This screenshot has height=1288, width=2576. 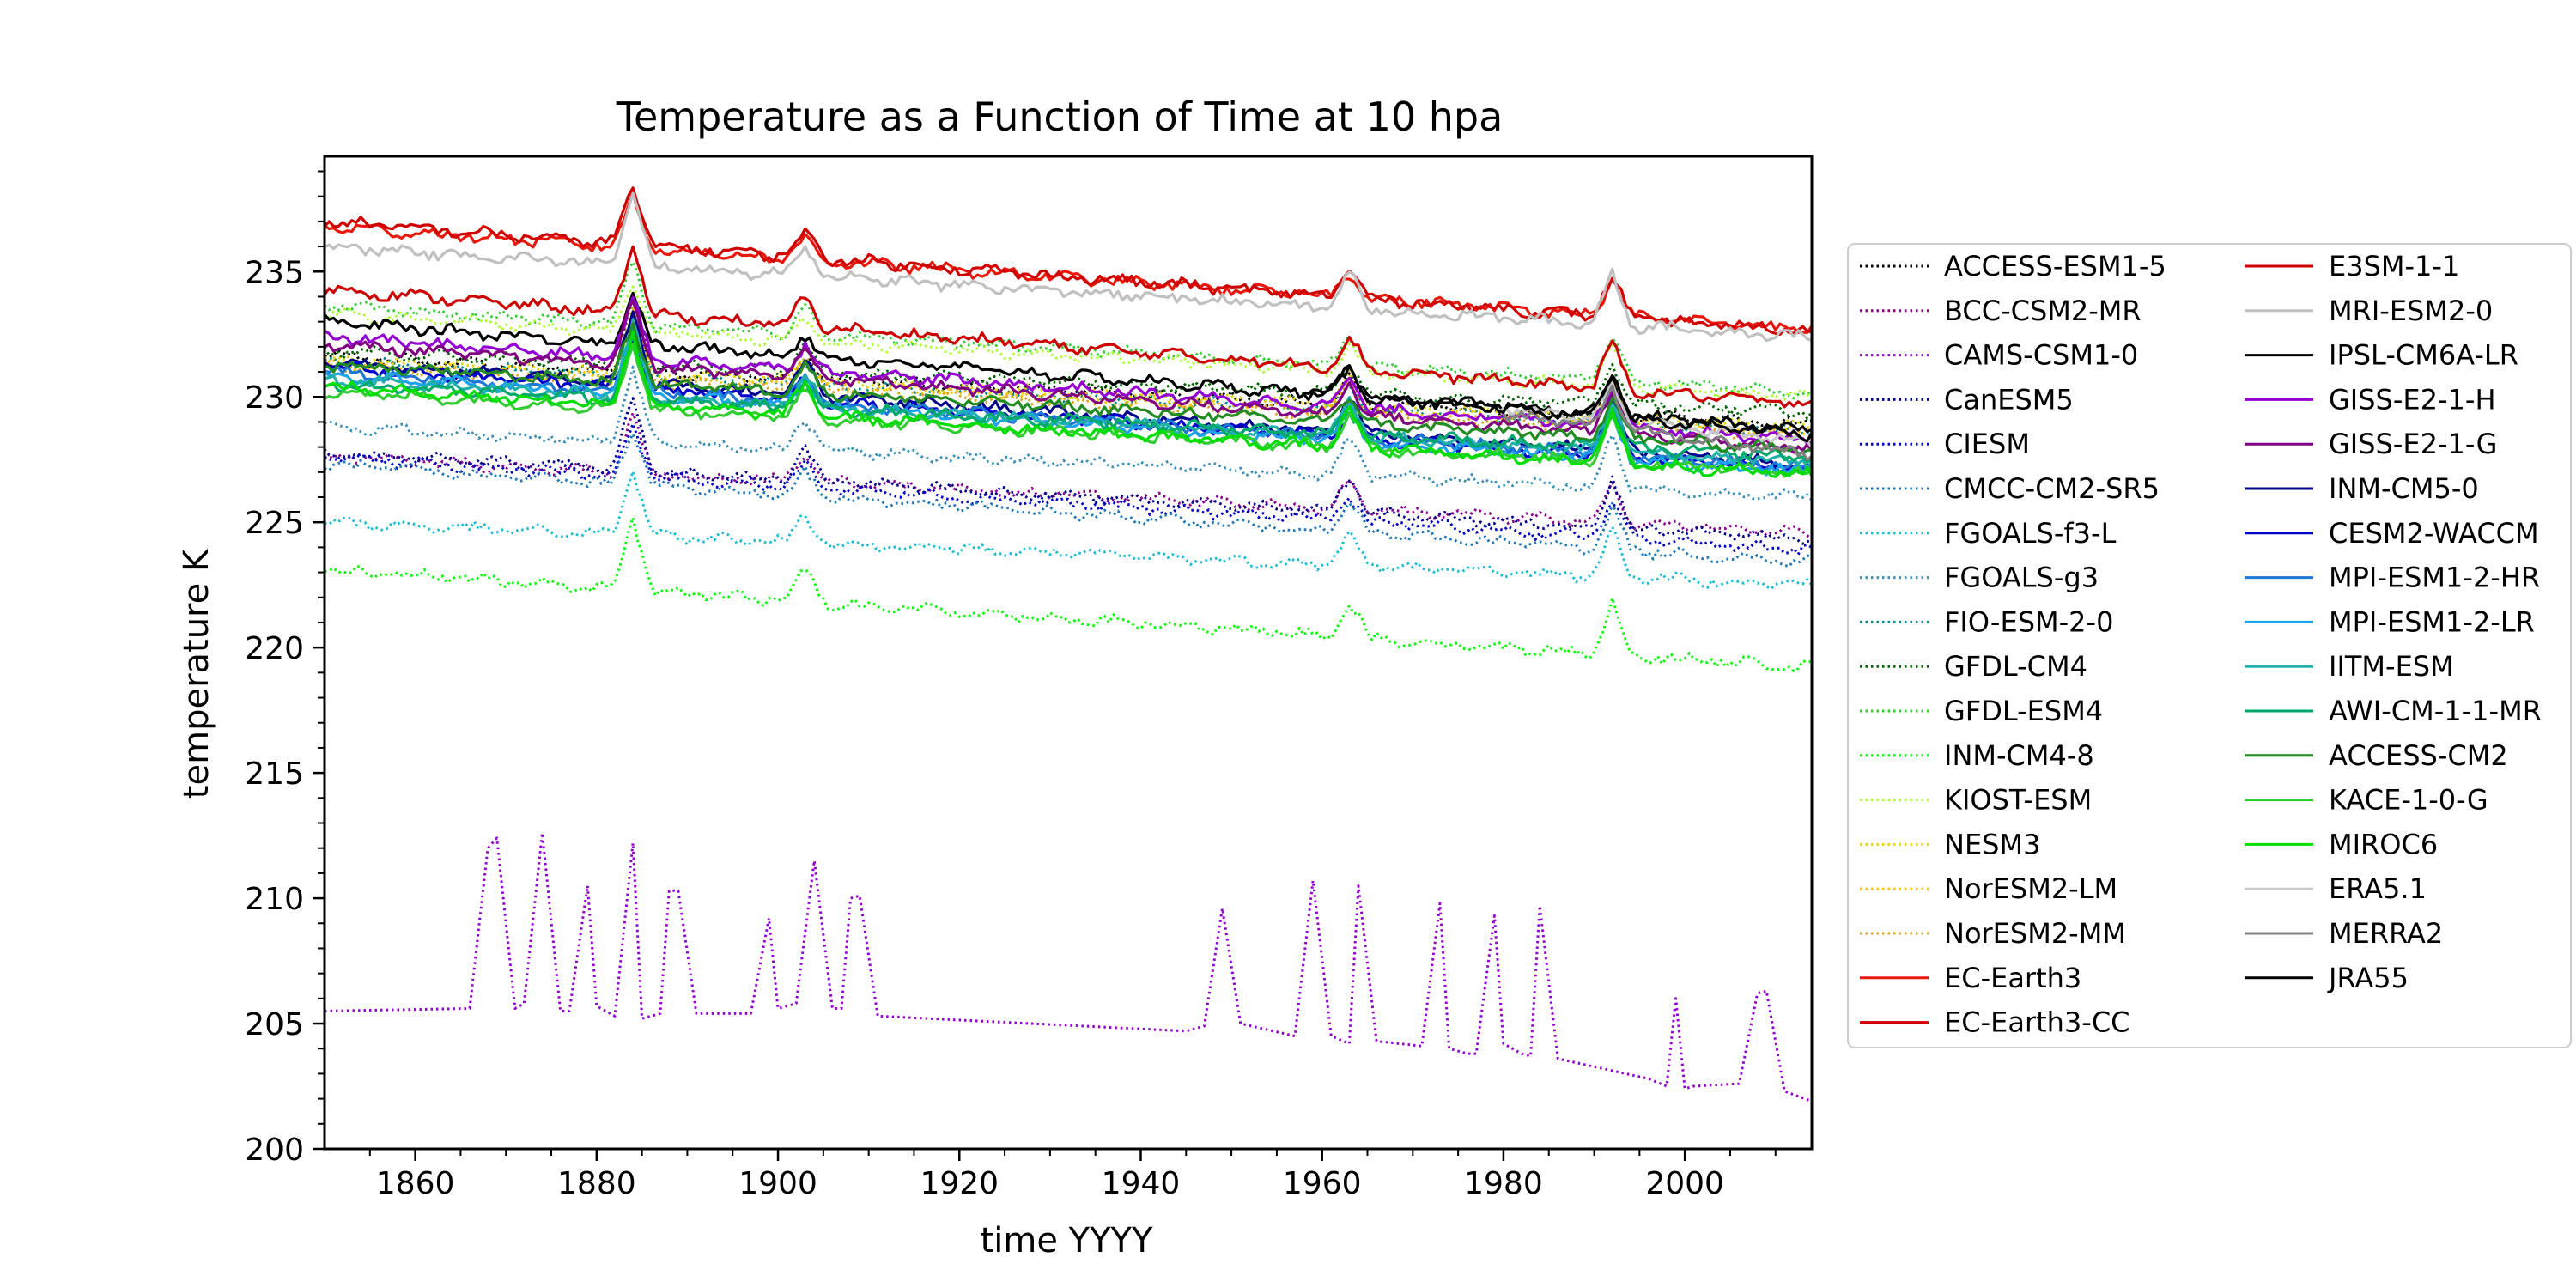 I want to click on legend-label: ERA5.1, so click(x=2378, y=889).